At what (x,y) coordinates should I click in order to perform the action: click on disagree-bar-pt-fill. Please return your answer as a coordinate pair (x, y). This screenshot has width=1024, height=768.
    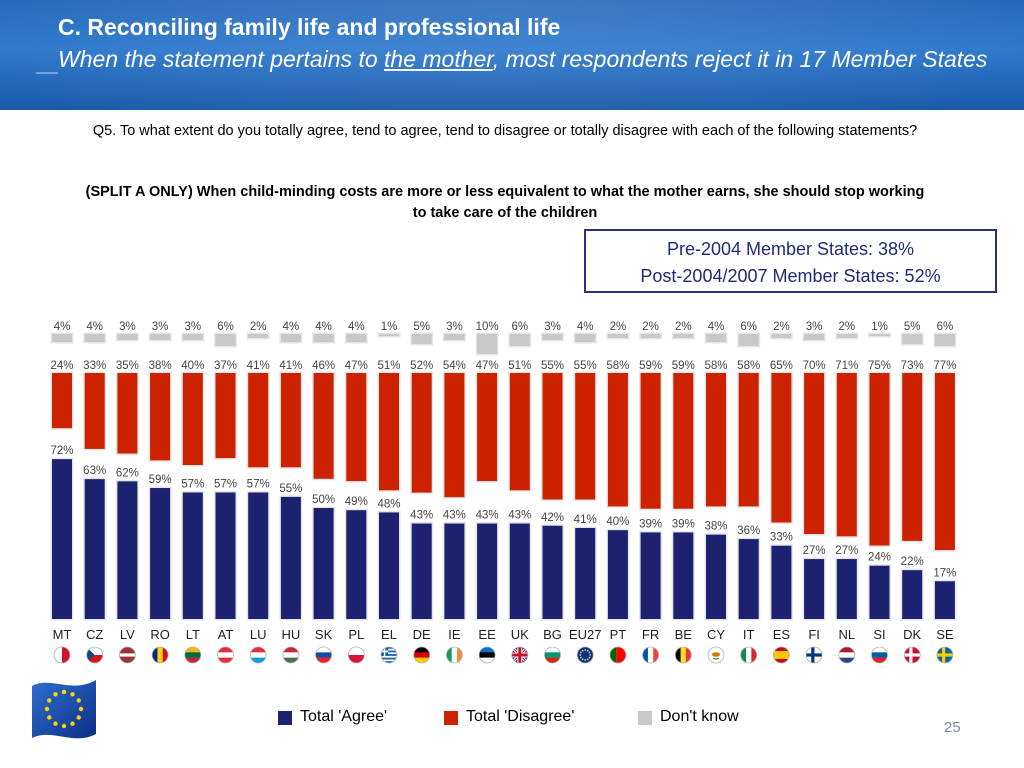
    Looking at the image, I should click on (617, 440).